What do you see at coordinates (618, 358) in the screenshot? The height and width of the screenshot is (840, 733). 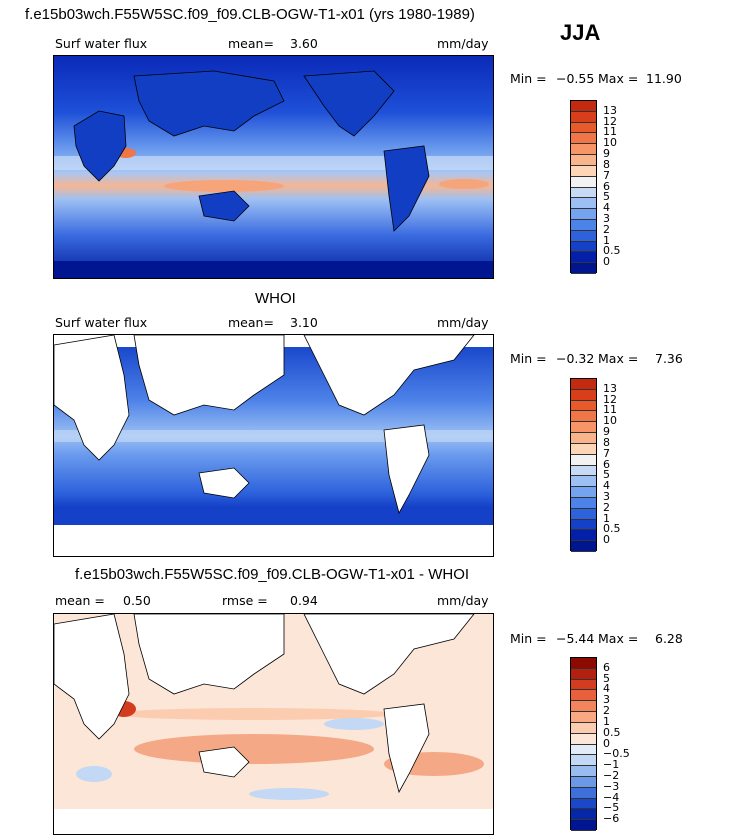 I see `panel2-max-label: Max =` at bounding box center [618, 358].